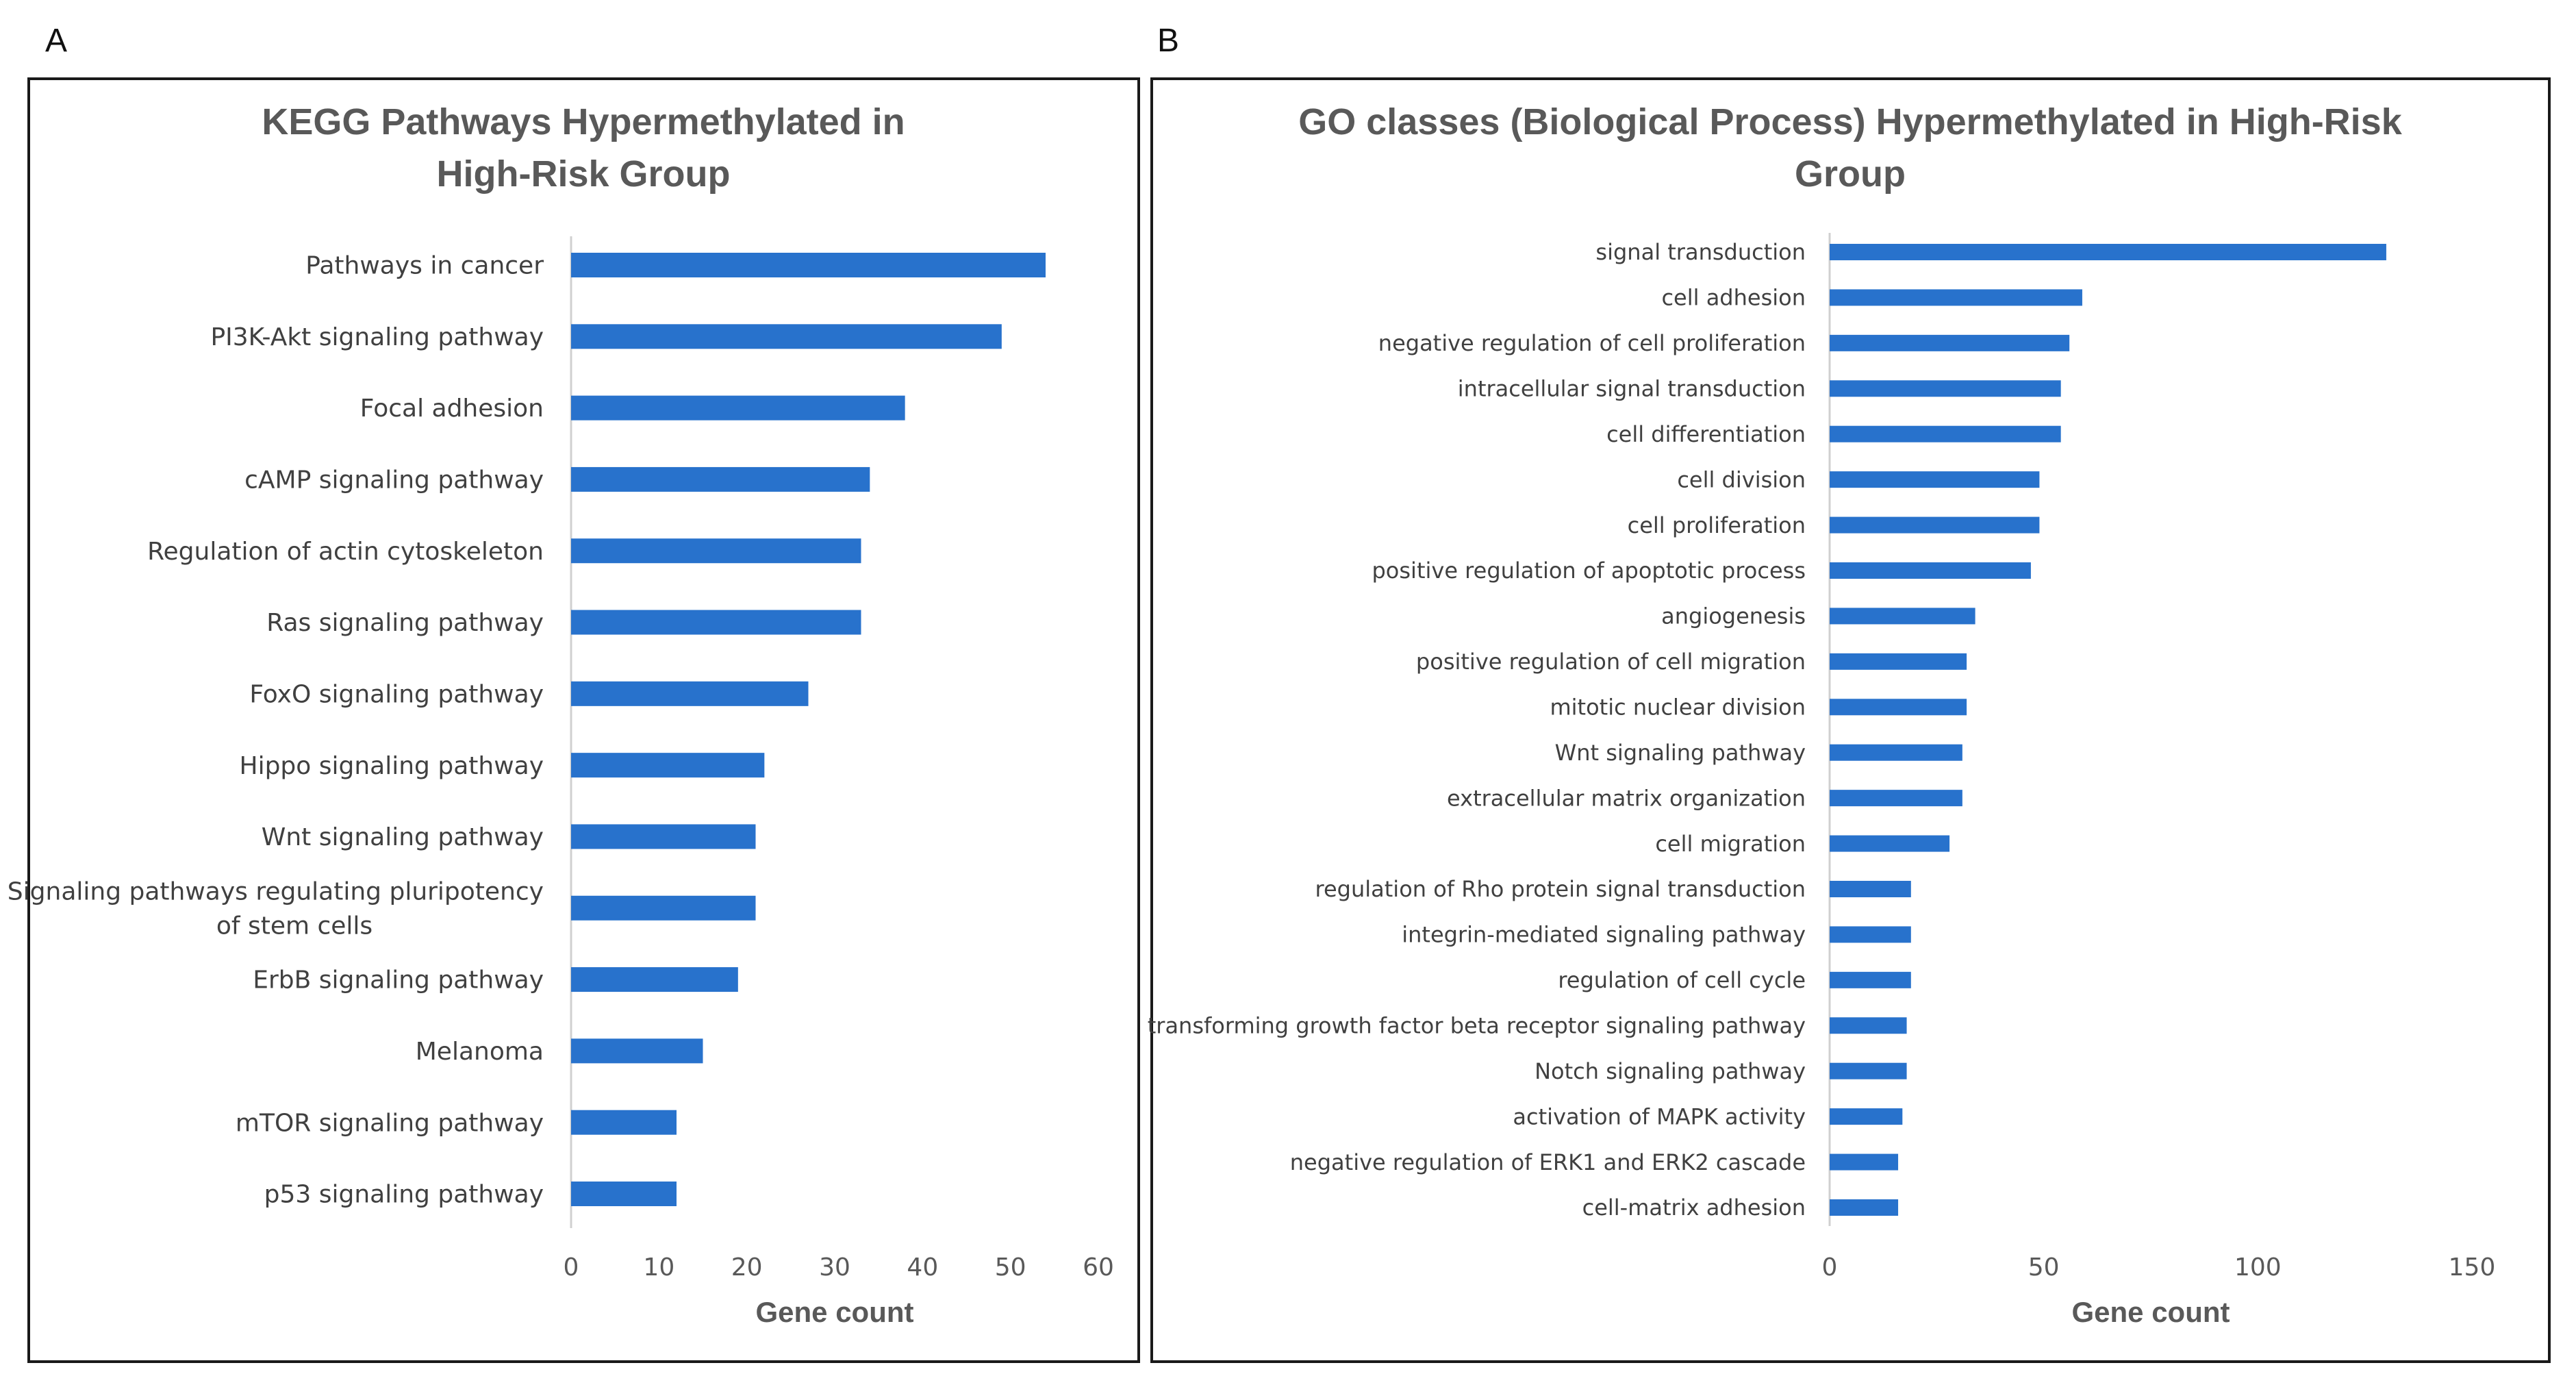 The width and height of the screenshot is (2576, 1387). I want to click on x-tick-label: 150, so click(2472, 1268).